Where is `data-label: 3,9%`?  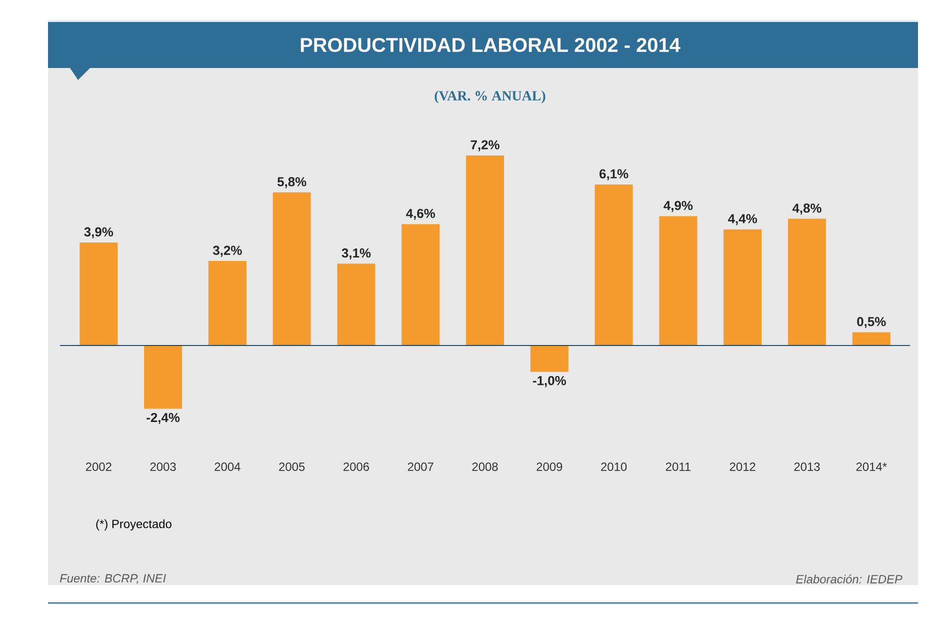 data-label: 3,9% is located at coordinates (99, 232).